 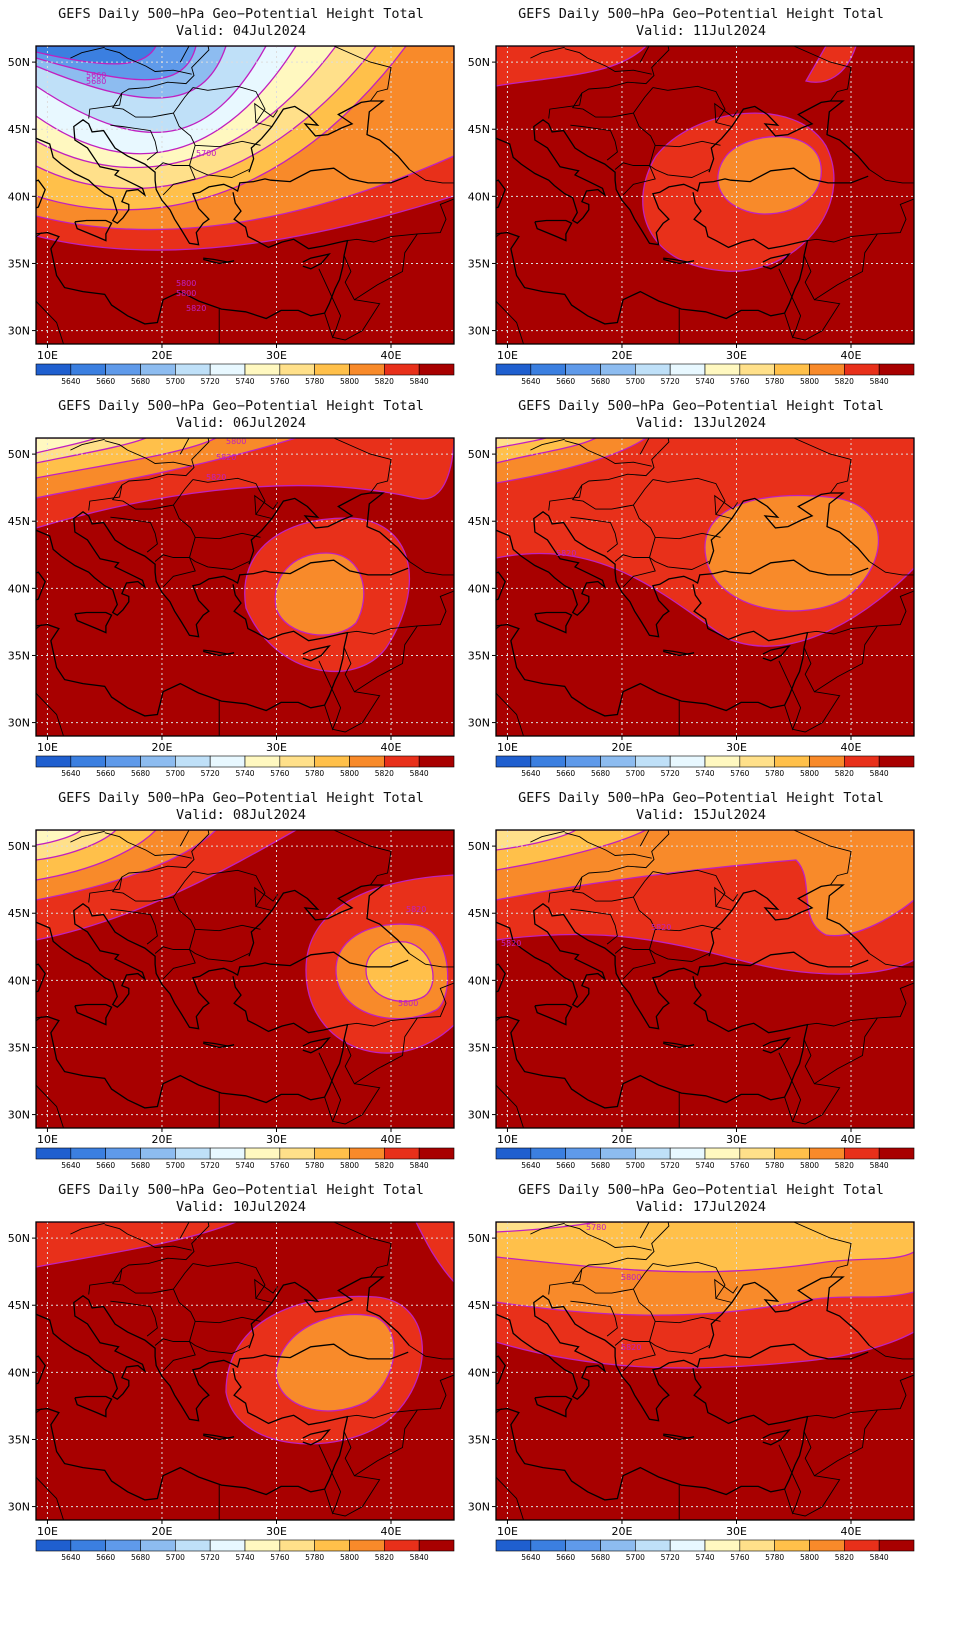 What do you see at coordinates (19, 846) in the screenshot?
I see `lat-tick-label: 50N` at bounding box center [19, 846].